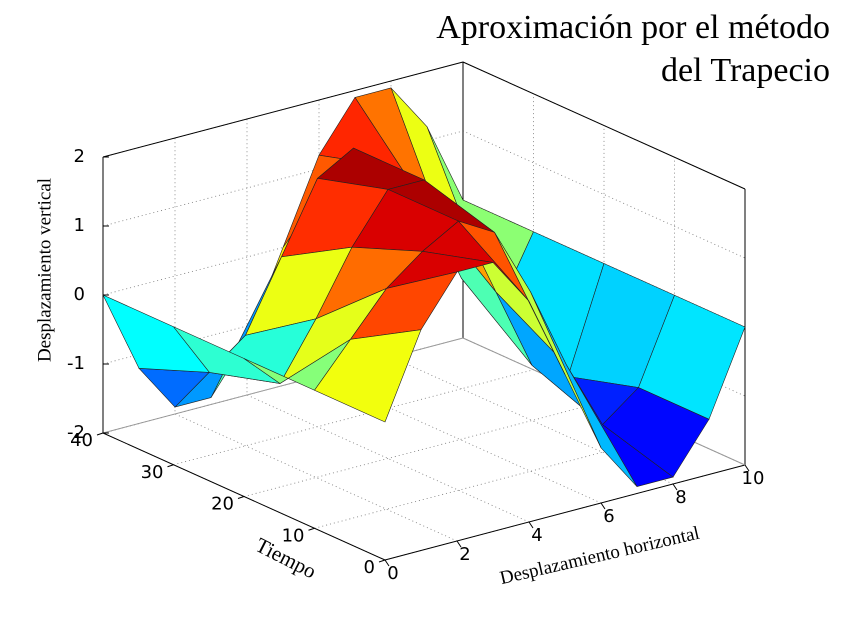 This screenshot has height=621, width=843. I want to click on y-tick-label: 40, so click(81, 440).